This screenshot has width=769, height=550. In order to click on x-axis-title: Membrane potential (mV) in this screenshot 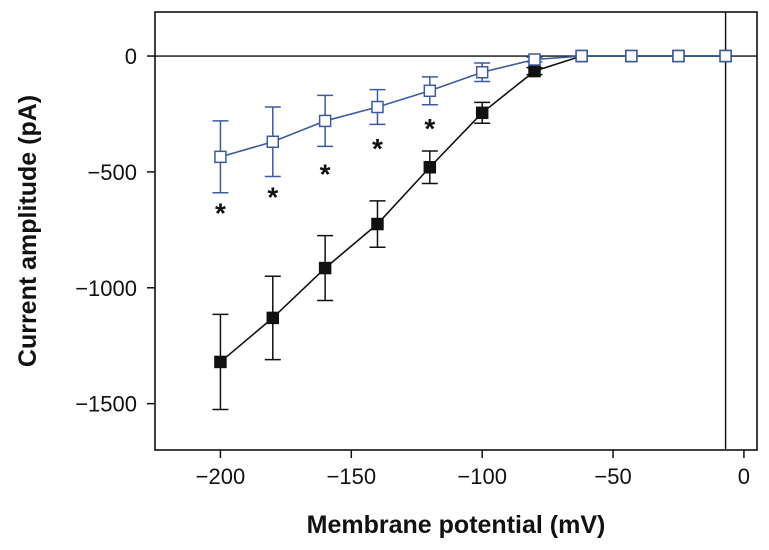, I will do `click(456, 525)`.